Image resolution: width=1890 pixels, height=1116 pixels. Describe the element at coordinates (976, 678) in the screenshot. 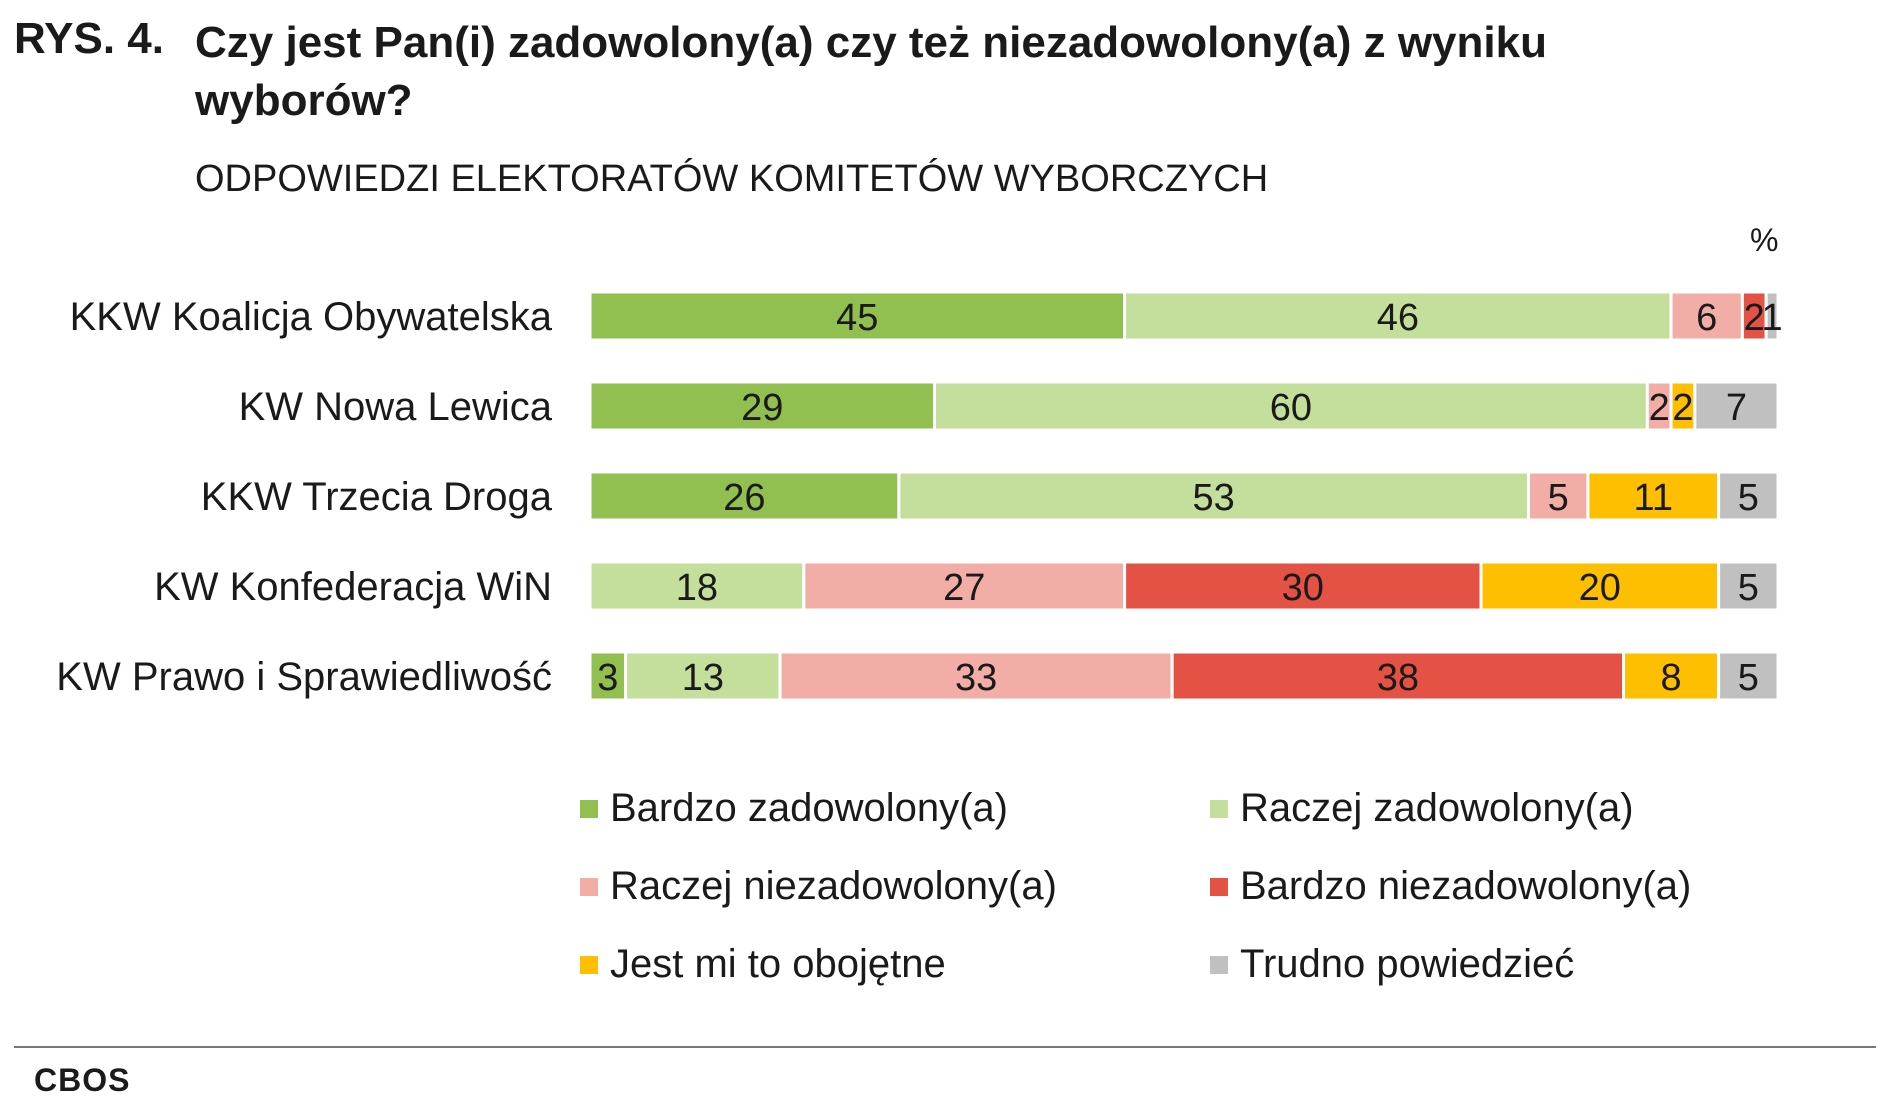

I see `bar-value-label: 33` at that location.